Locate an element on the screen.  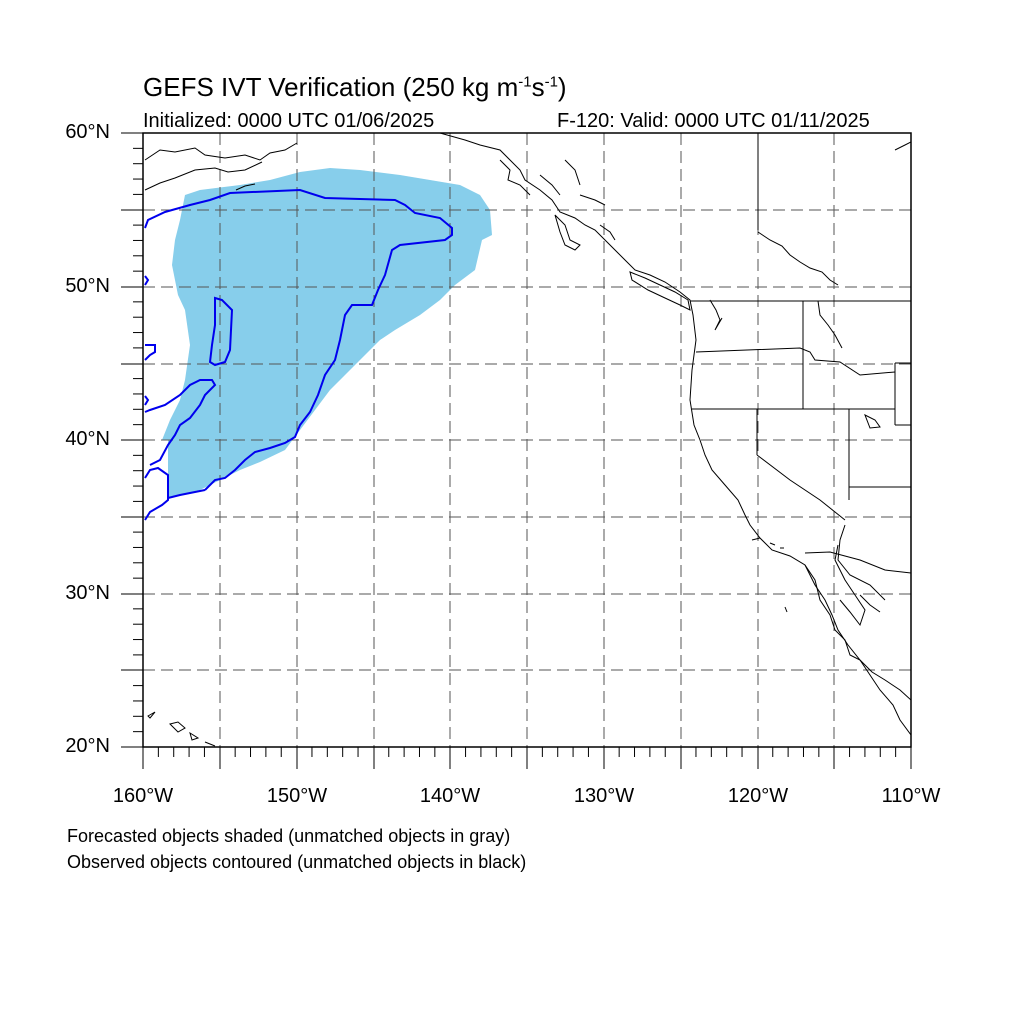
lon-label-160w: 160°W is located at coordinates (143, 796).